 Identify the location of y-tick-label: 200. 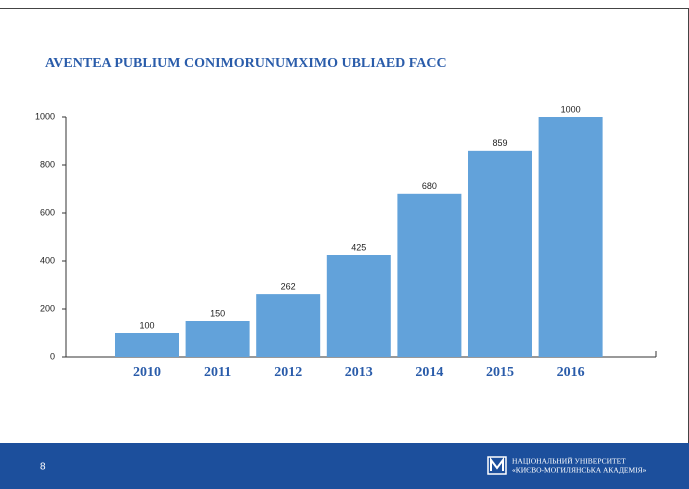
(47, 308).